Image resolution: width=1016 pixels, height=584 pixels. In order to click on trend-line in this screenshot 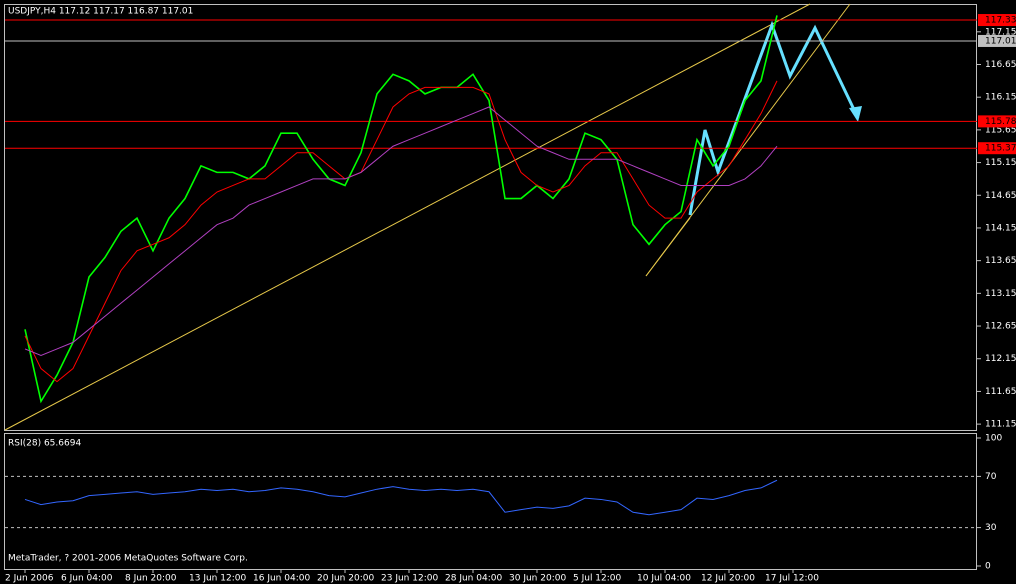, I will do `click(668, 247)`.